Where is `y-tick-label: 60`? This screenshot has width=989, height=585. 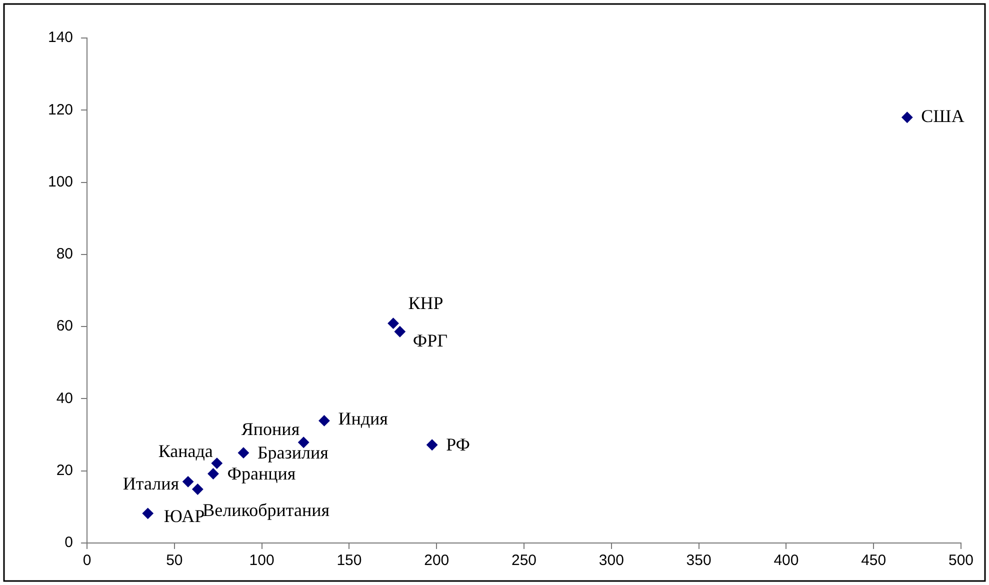 y-tick-label: 60 is located at coordinates (65, 326).